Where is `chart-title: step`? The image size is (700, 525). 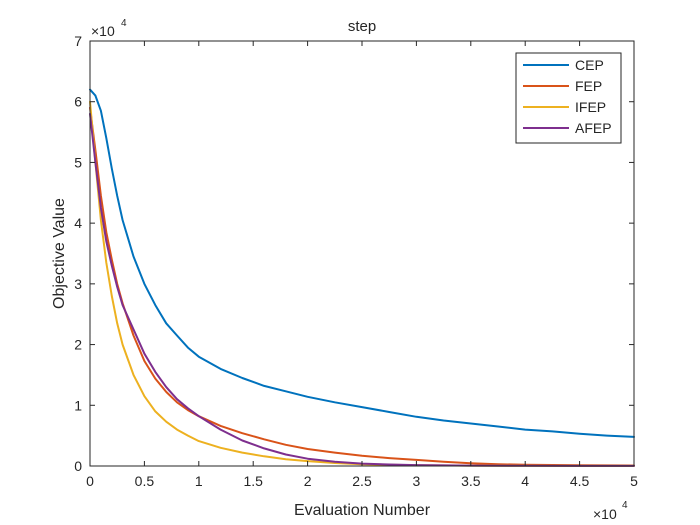 chart-title: step is located at coordinates (362, 26).